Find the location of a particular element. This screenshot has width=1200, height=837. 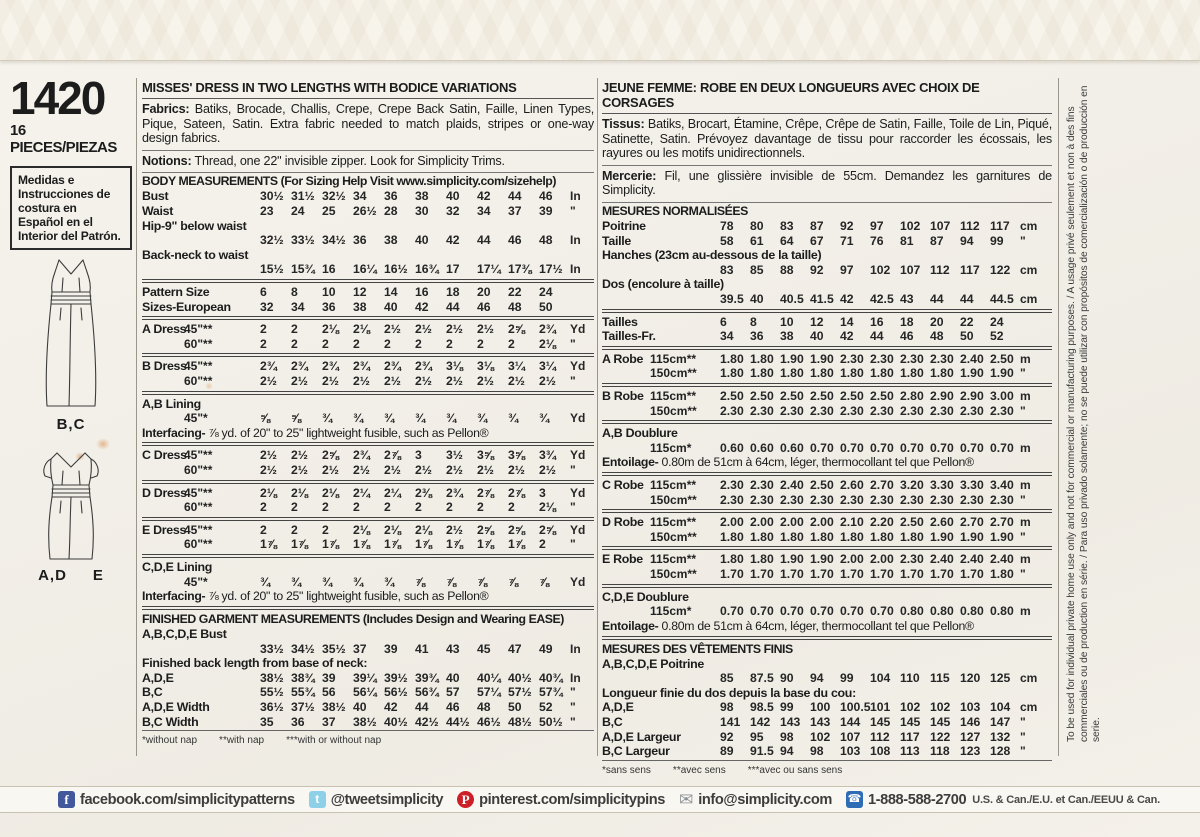

table-cell: 50 is located at coordinates (546, 306).